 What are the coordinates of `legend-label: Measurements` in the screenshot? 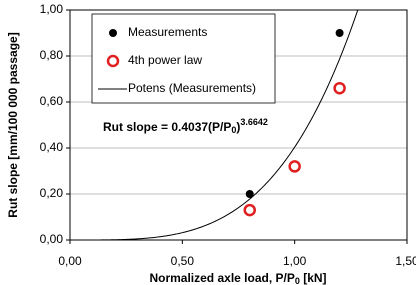 It's located at (167, 32).